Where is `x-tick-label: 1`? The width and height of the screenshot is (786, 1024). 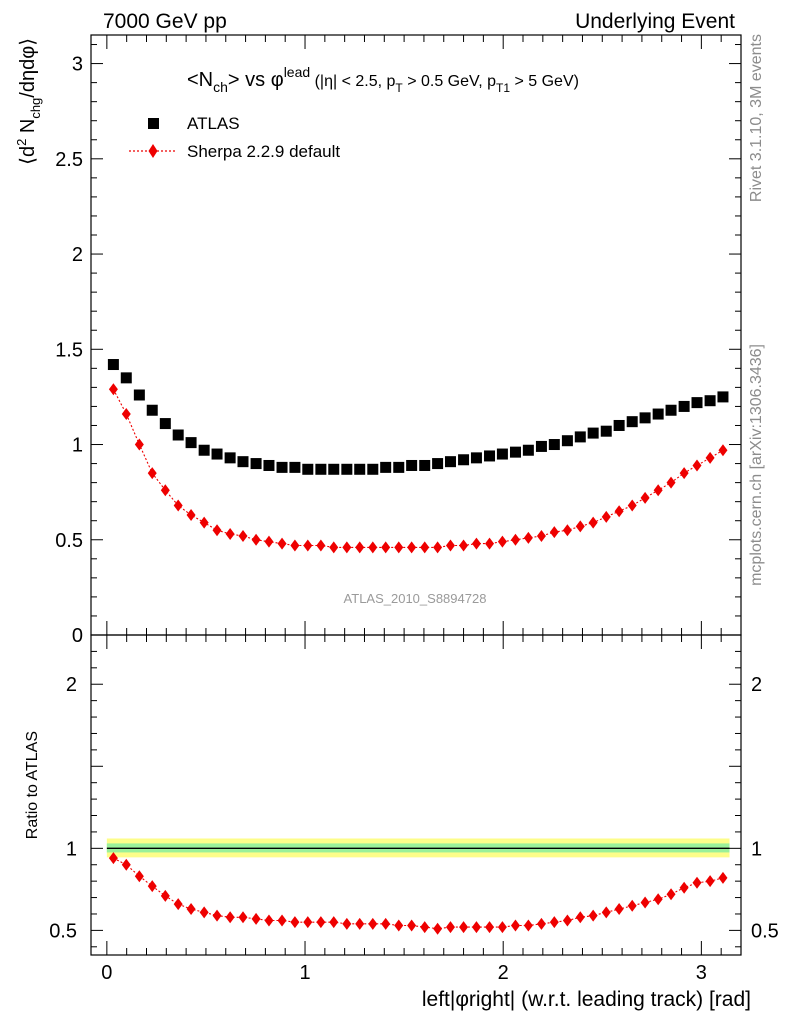 x-tick-label: 1 is located at coordinates (304, 973).